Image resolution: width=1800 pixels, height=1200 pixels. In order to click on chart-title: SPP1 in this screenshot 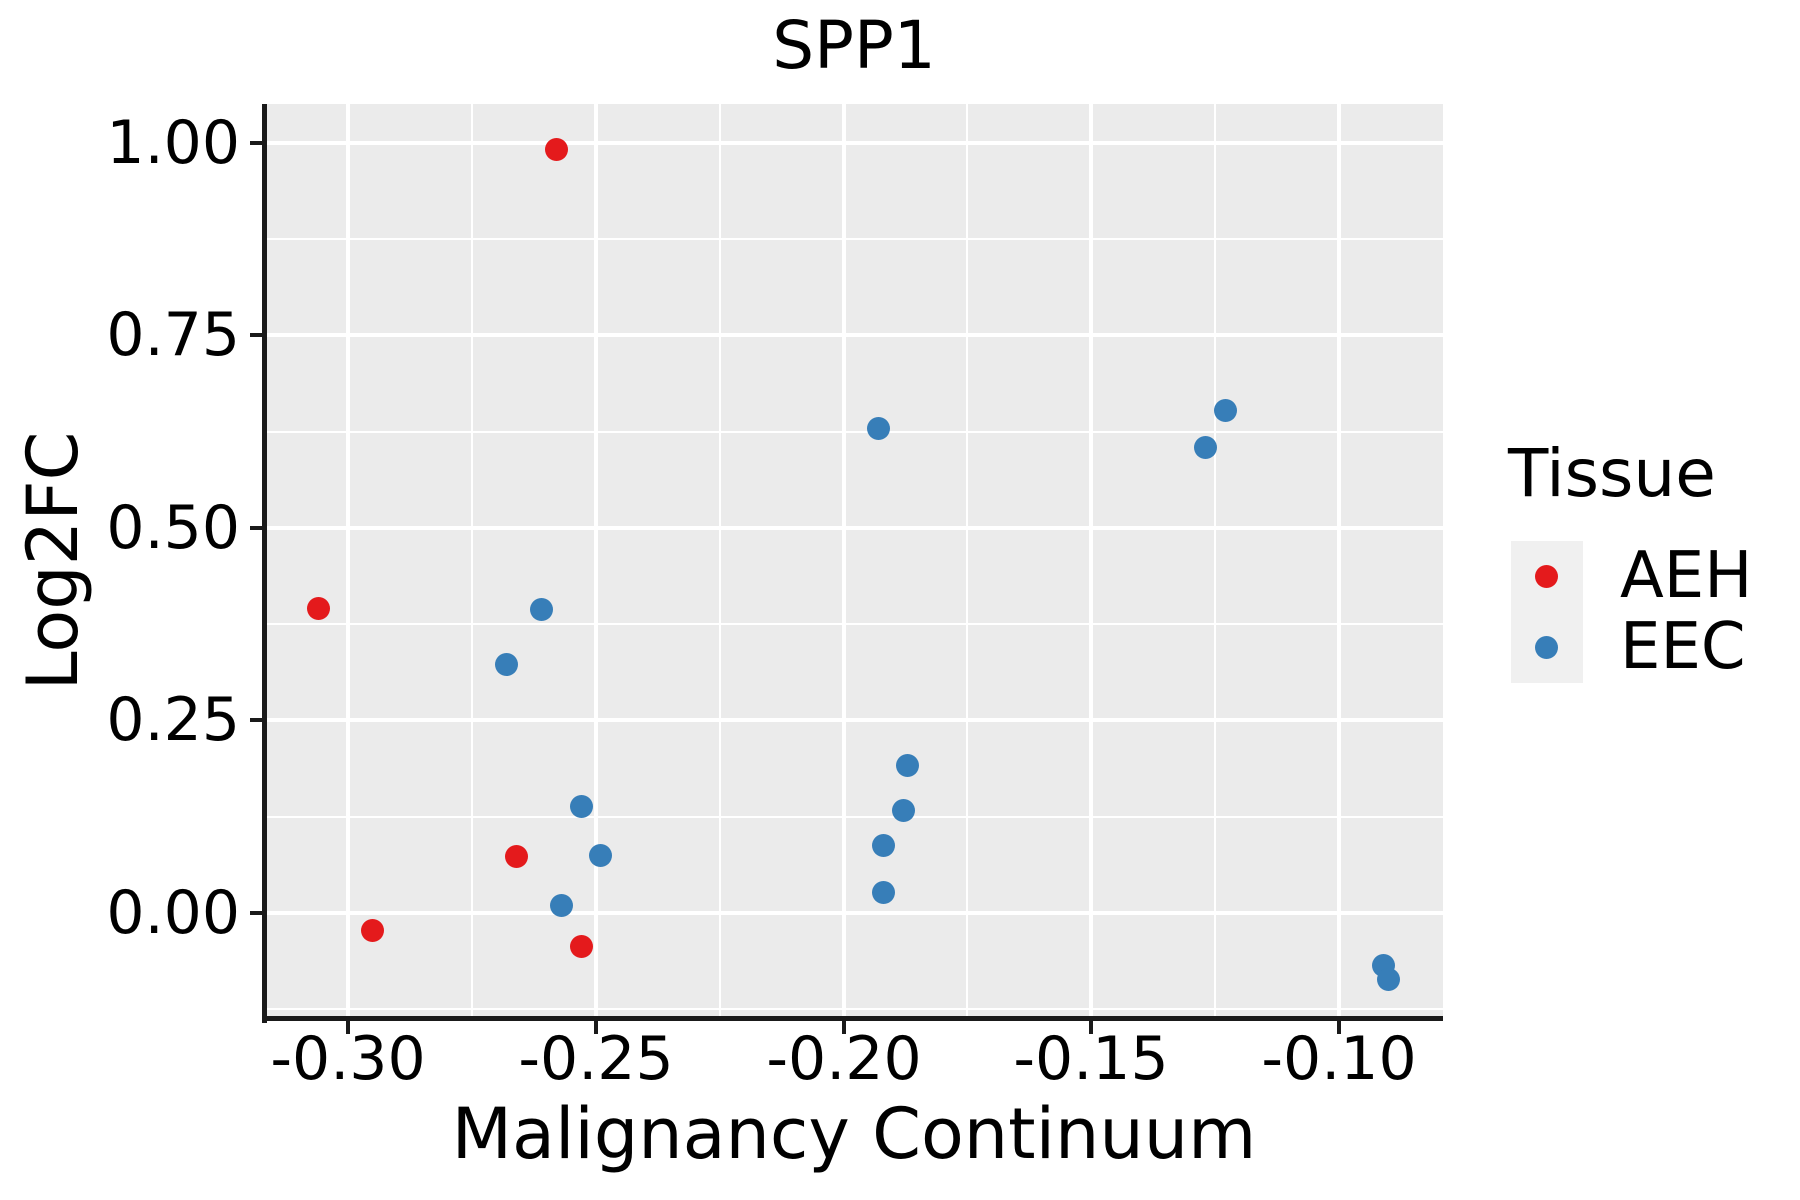, I will do `click(854, 45)`.